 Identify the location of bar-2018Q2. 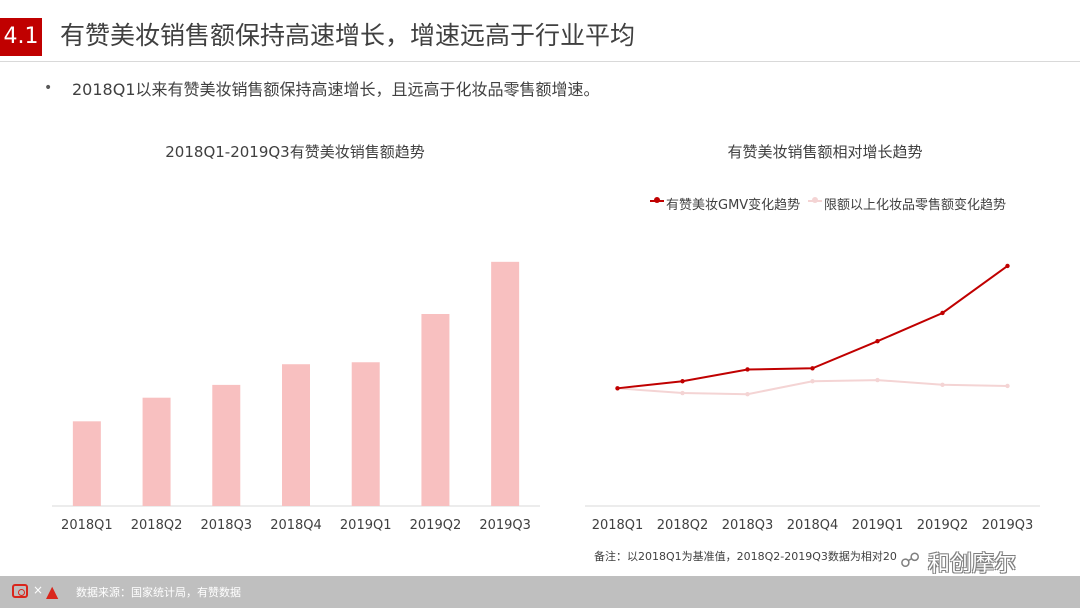
(156, 451).